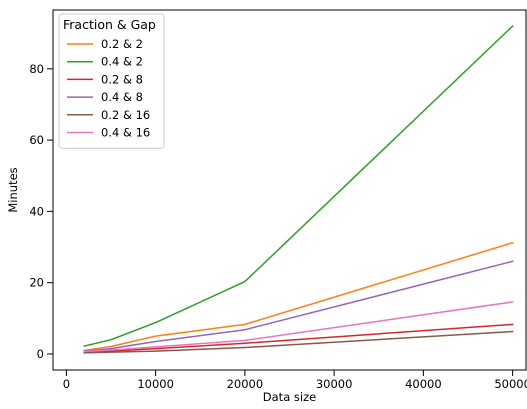 The image size is (527, 409). What do you see at coordinates (122, 62) in the screenshot?
I see `legend-label-1: 0.4 & 2` at bounding box center [122, 62].